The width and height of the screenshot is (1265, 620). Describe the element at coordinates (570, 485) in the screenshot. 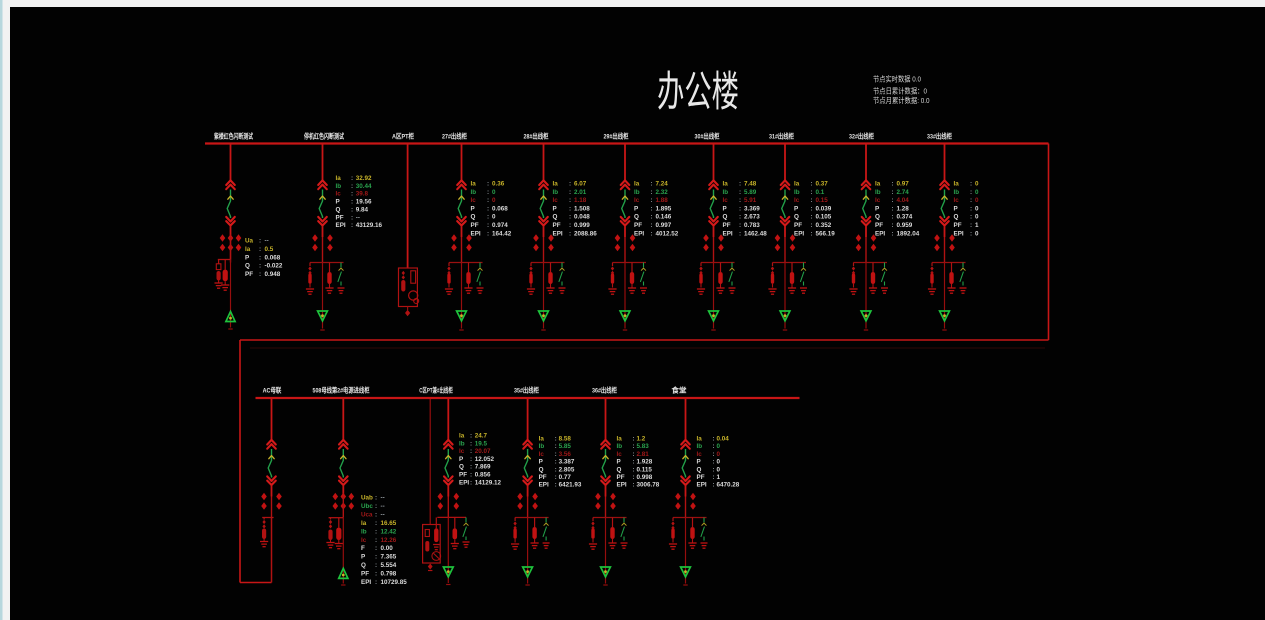

I see `svg-text: 6421.93` at that location.